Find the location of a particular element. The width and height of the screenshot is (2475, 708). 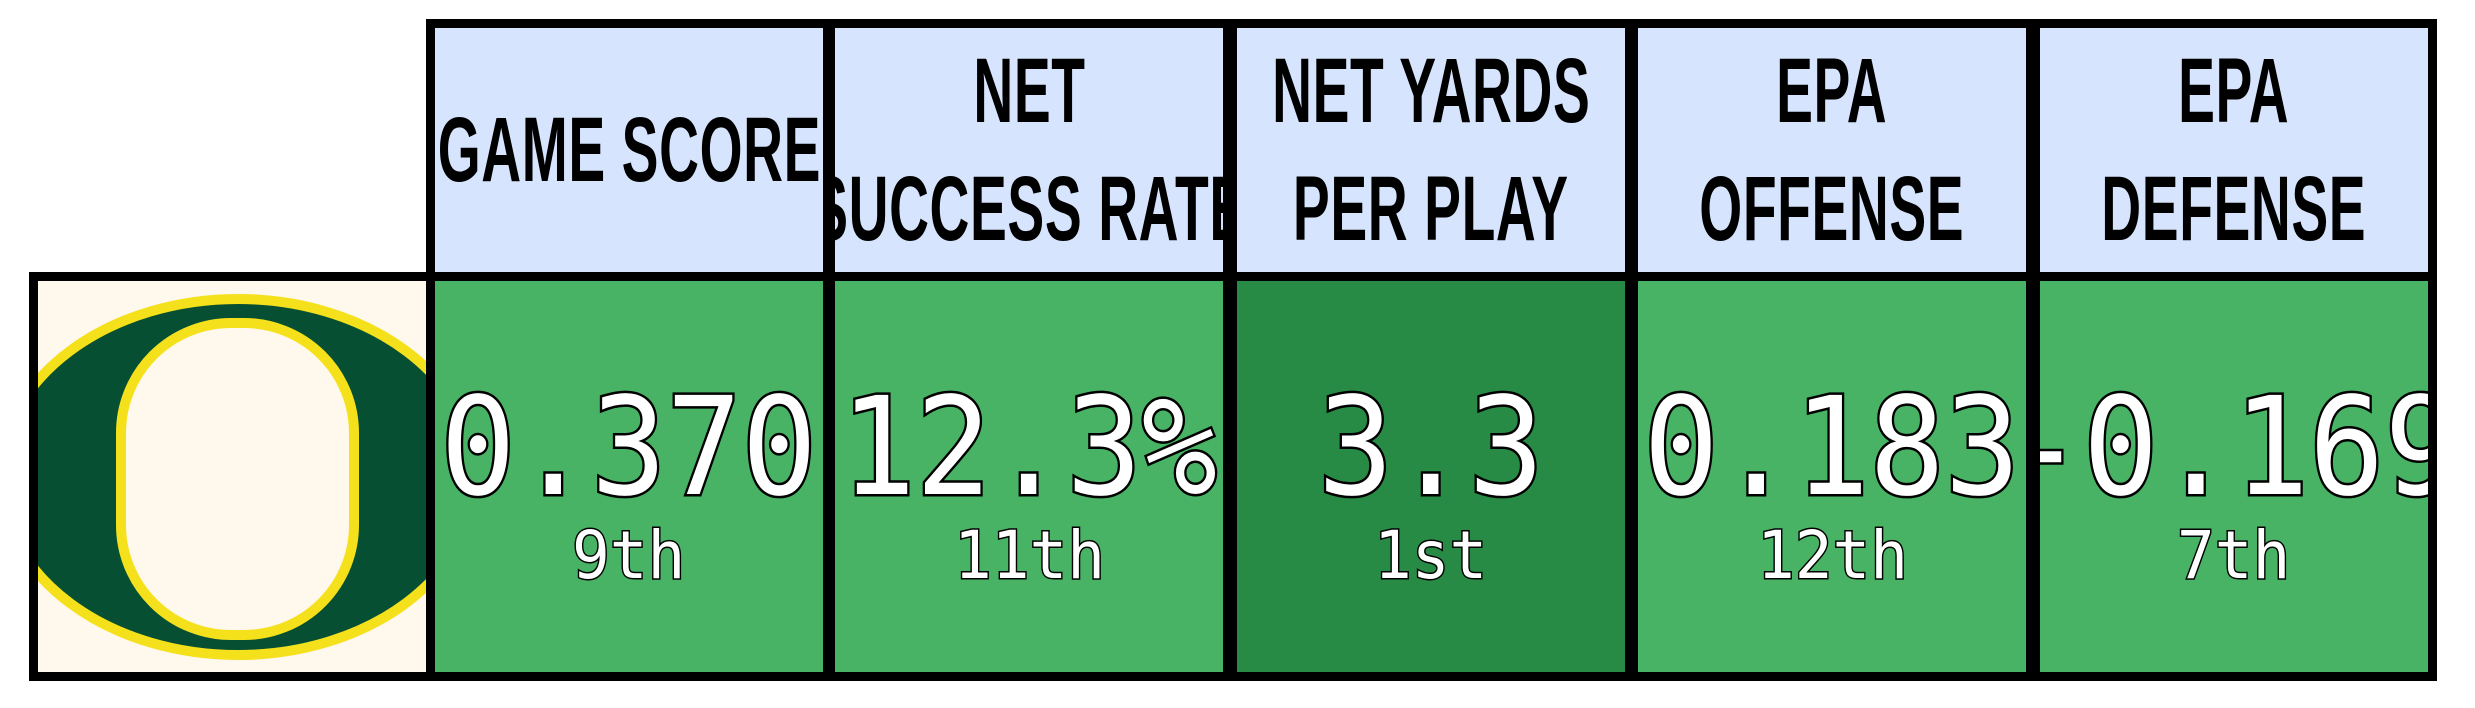

stat-header-line: GAME SCORE is located at coordinates (629, 150).